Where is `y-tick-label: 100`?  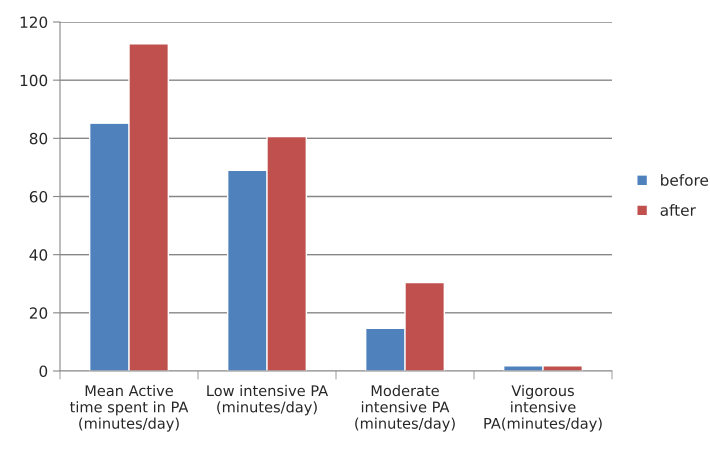 y-tick-label: 100 is located at coordinates (34, 80).